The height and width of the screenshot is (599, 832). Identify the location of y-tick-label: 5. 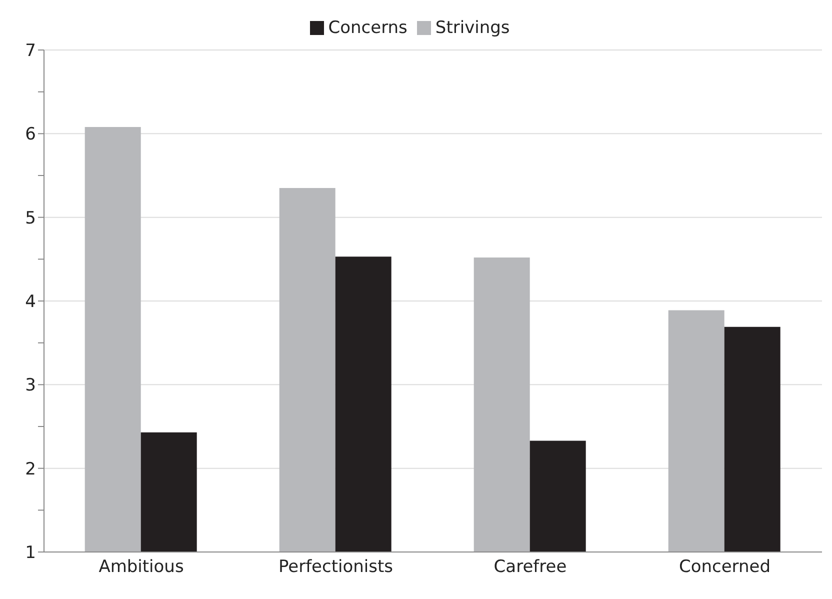
(30, 218).